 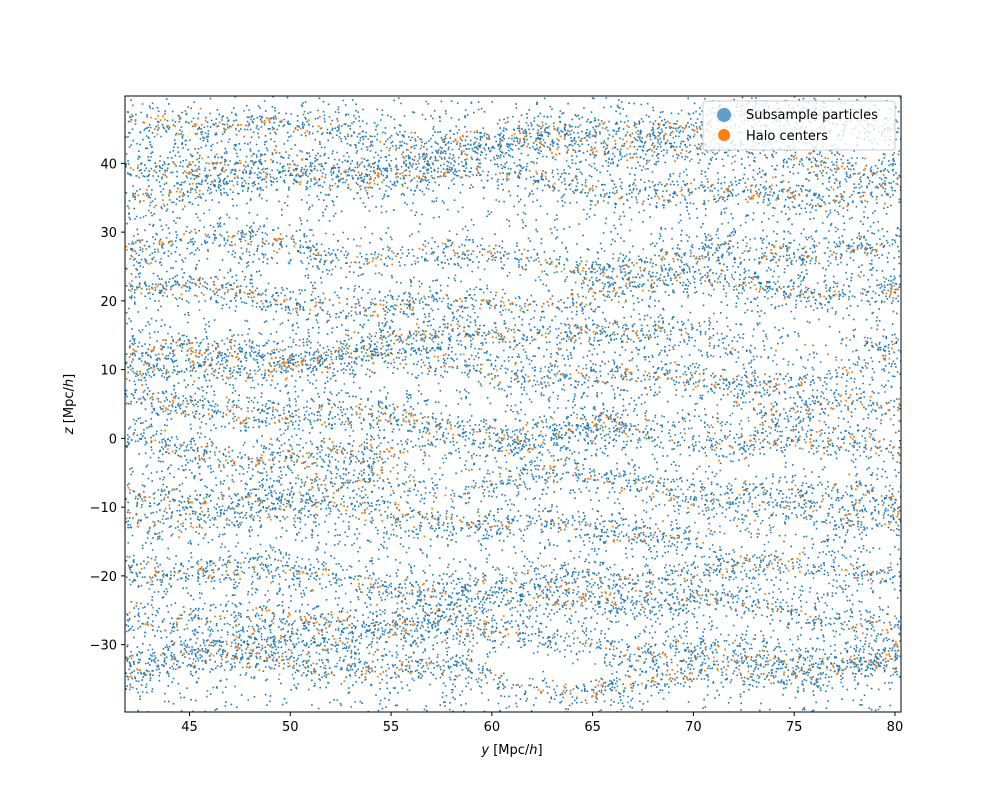 I want to click on y-tick-label: 40, so click(x=108, y=164).